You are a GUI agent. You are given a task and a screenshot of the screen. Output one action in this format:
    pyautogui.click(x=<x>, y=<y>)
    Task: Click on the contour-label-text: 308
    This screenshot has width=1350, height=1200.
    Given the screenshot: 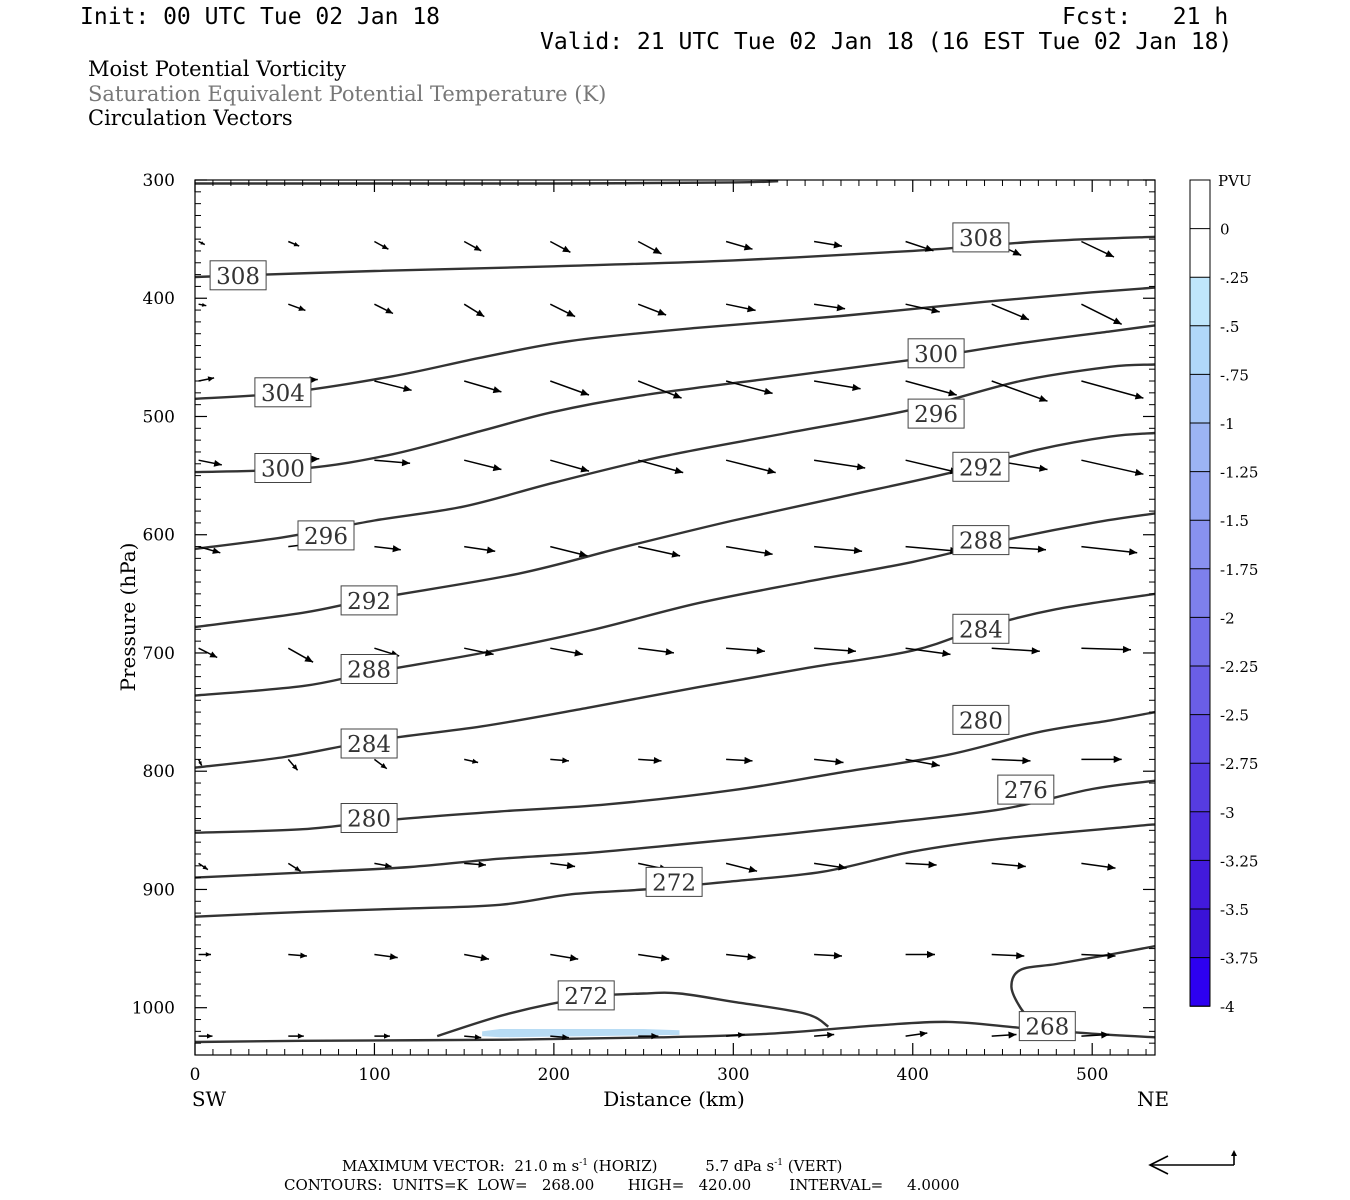 What is the action you would take?
    pyautogui.click(x=238, y=277)
    